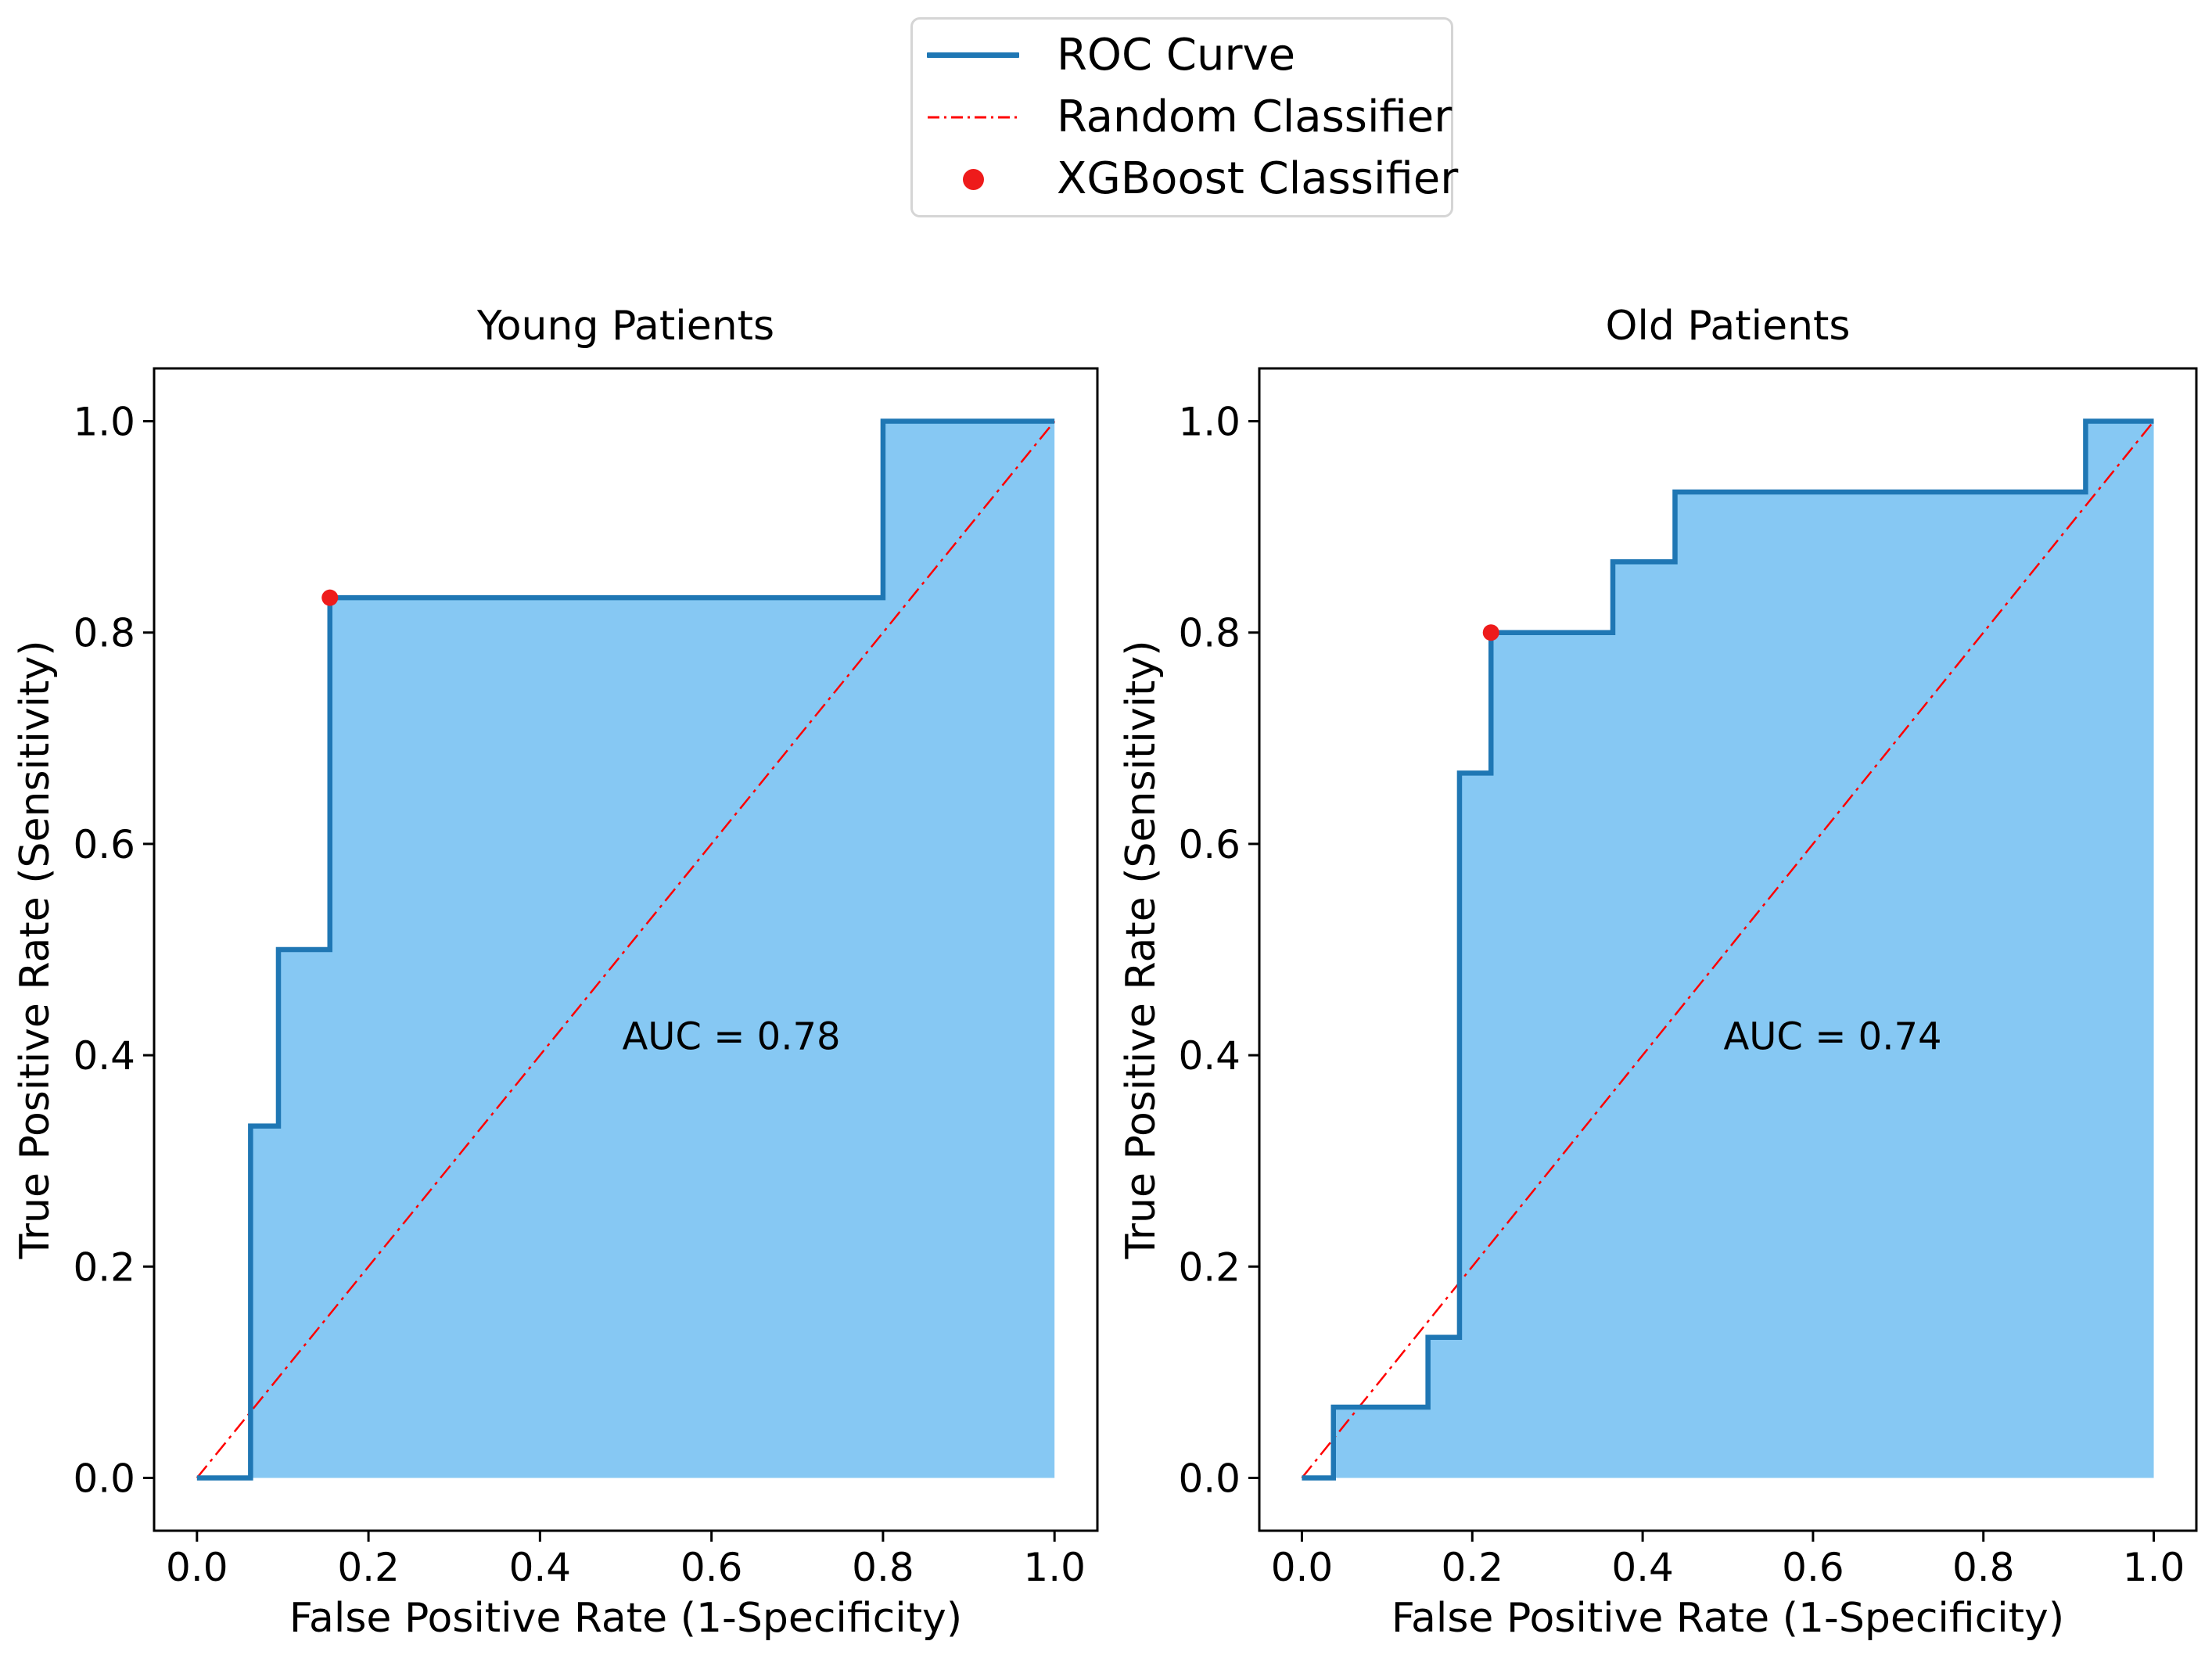 The width and height of the screenshot is (2212, 1659). Describe the element at coordinates (1255, 116) in the screenshot. I see `legend-label: Random Classifier` at that location.